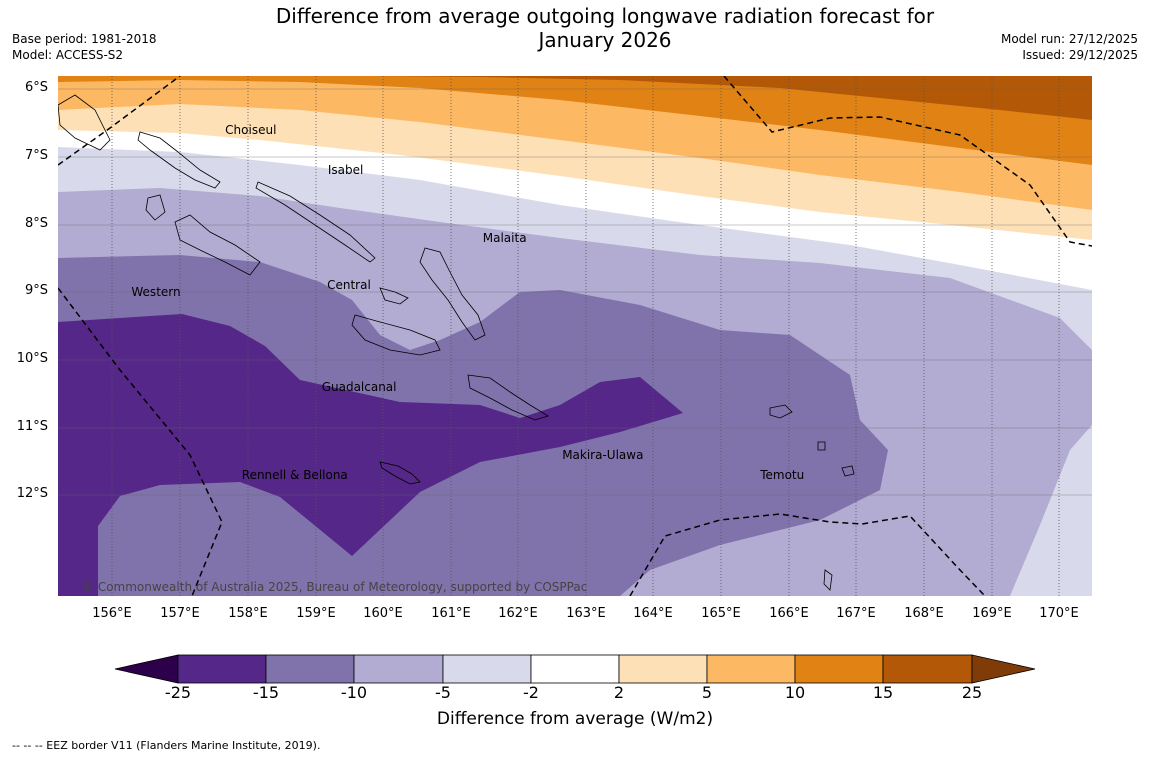  Describe the element at coordinates (349, 285) in the screenshot. I see `place-label-central: Central` at that location.